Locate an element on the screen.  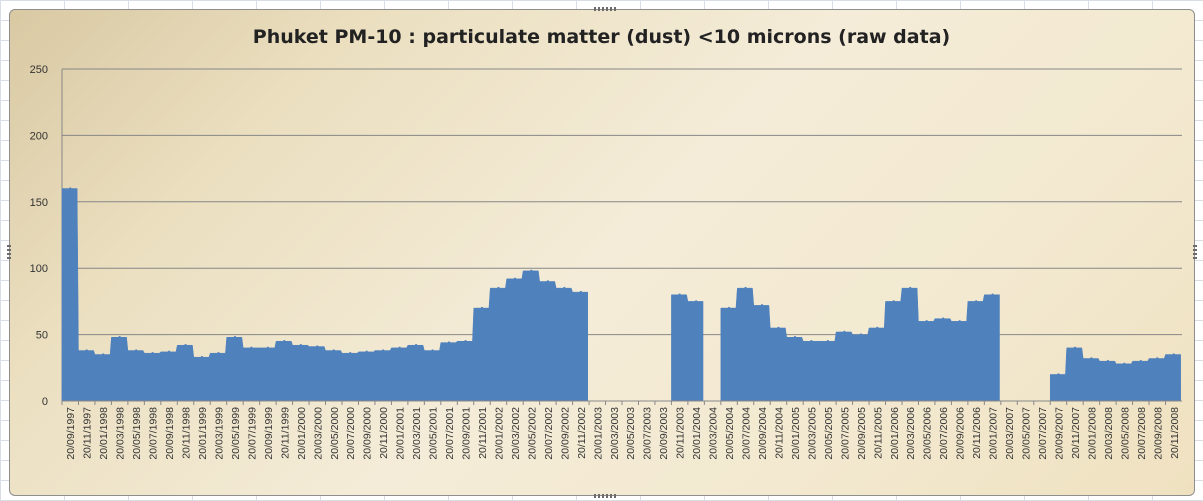
resize-handle-bottom is located at coordinates (606, 496).